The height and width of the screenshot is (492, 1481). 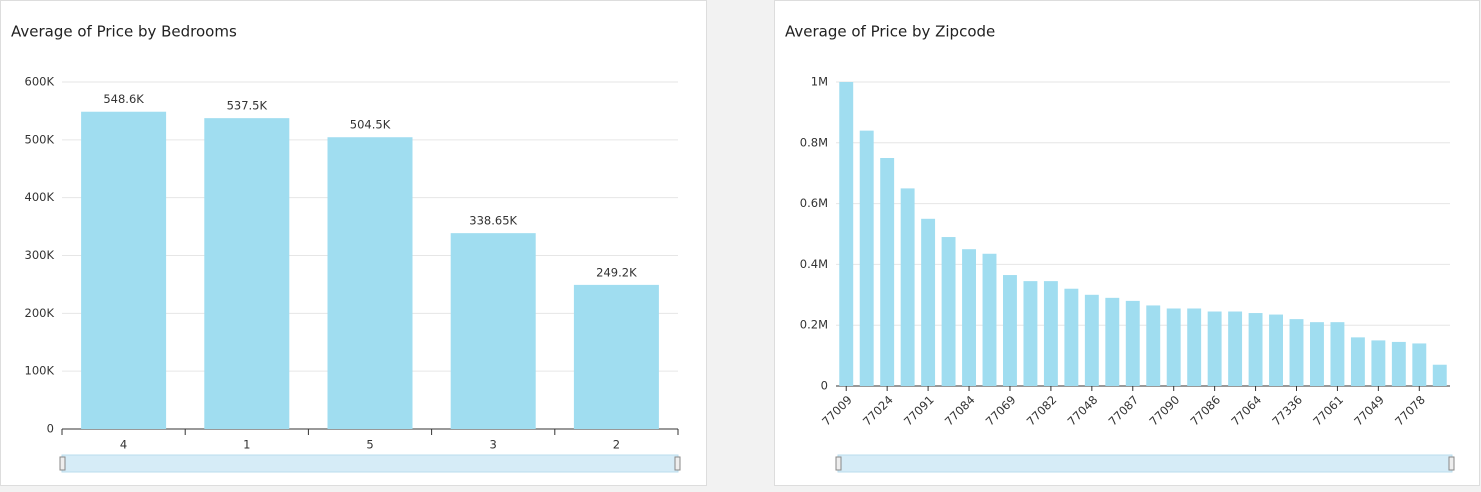 What do you see at coordinates (616, 445) in the screenshot?
I see `x-tick-label: 2` at bounding box center [616, 445].